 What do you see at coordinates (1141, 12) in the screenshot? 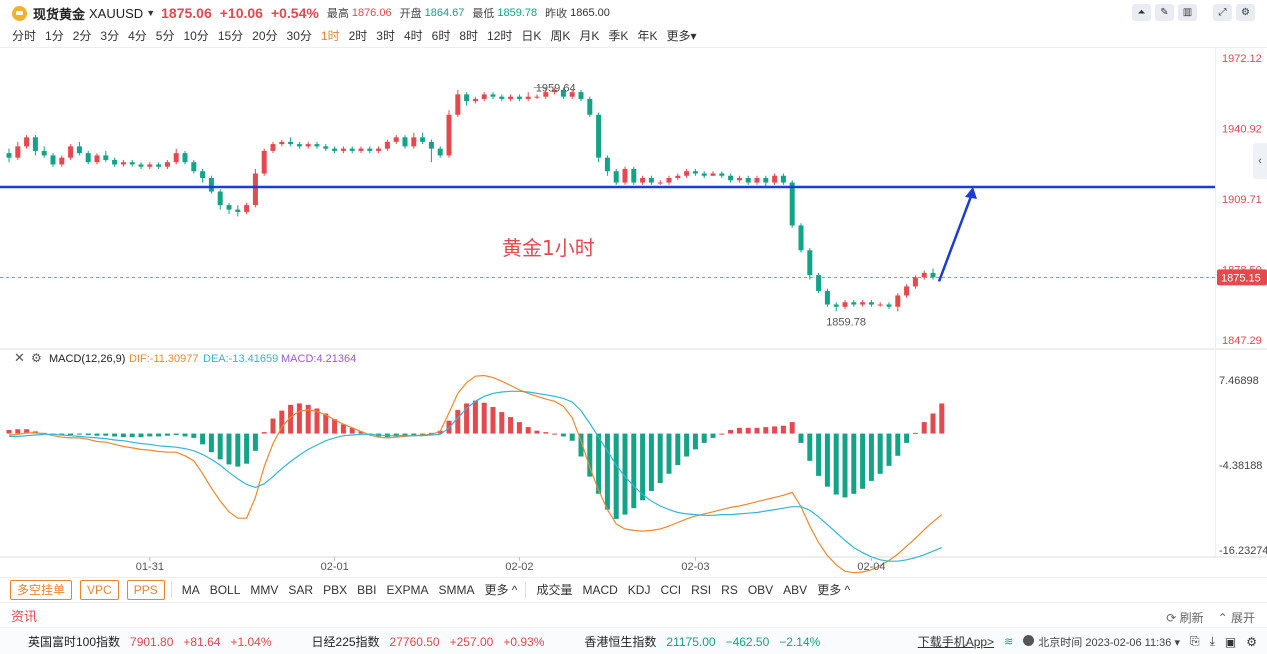
I see `chart-type-icon: ⏶` at bounding box center [1141, 12].